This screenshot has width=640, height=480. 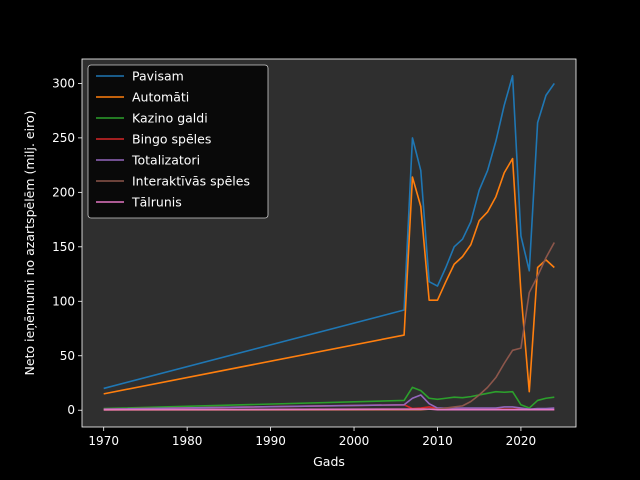 I want to click on legend-label: Totalizatori, so click(x=165, y=160).